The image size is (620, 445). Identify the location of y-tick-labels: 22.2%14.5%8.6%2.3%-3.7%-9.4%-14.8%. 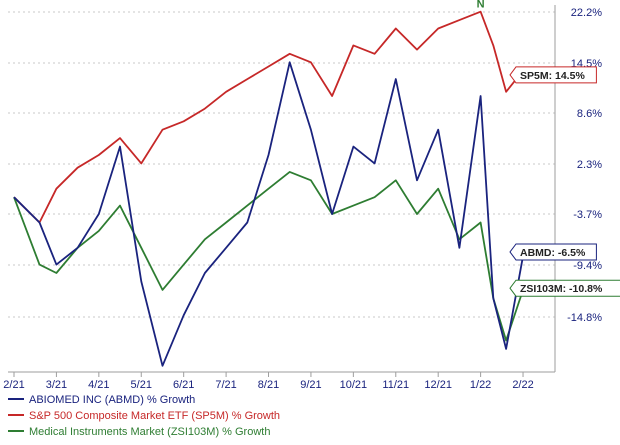
(584, 165).